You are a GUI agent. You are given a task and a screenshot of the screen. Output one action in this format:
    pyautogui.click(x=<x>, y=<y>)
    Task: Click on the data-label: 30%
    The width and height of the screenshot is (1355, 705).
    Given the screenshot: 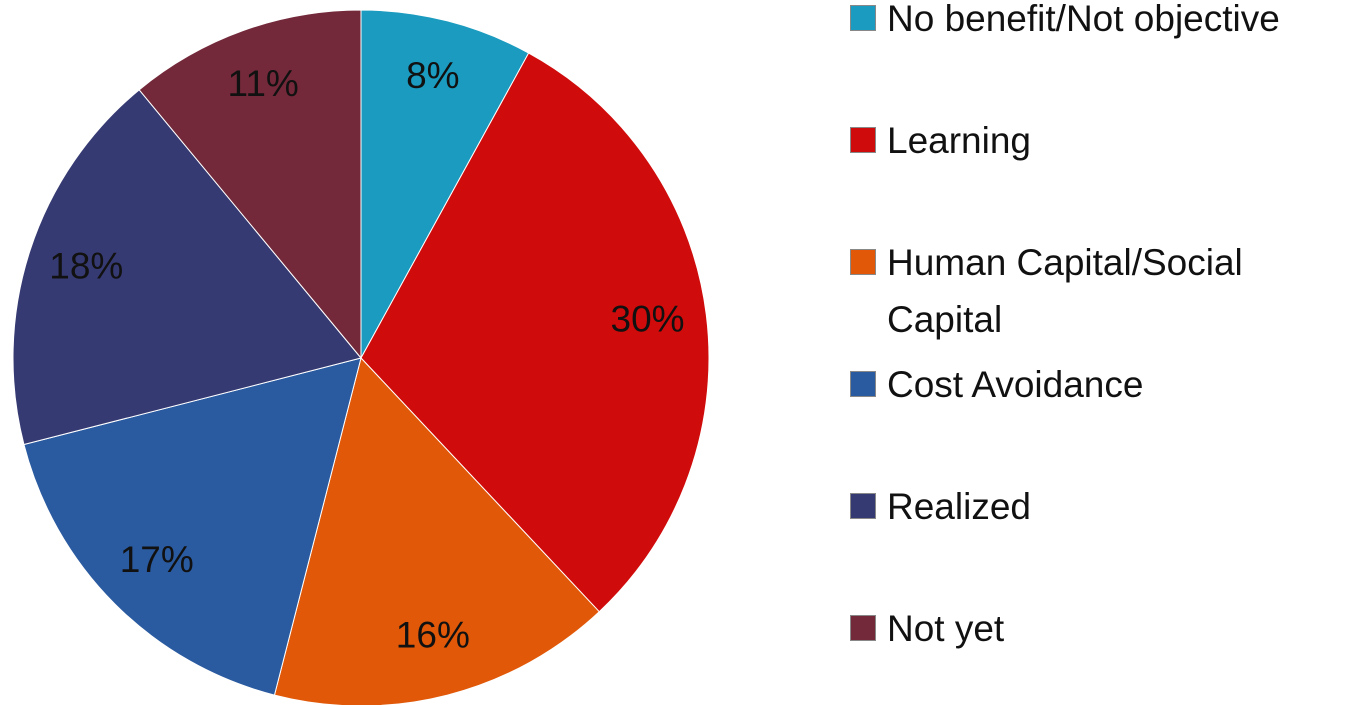 What is the action you would take?
    pyautogui.click(x=648, y=319)
    